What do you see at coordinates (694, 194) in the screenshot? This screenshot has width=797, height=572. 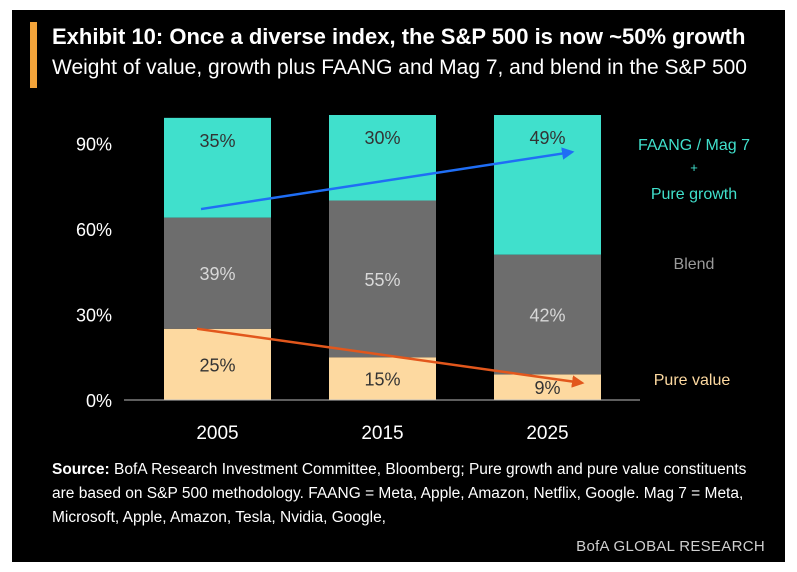 I see `legend-growth: Pure growth` at bounding box center [694, 194].